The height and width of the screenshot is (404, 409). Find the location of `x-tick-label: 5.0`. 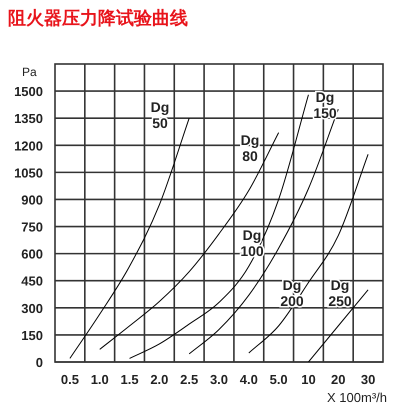

x-tick-label: 5.0 is located at coordinates (279, 379).